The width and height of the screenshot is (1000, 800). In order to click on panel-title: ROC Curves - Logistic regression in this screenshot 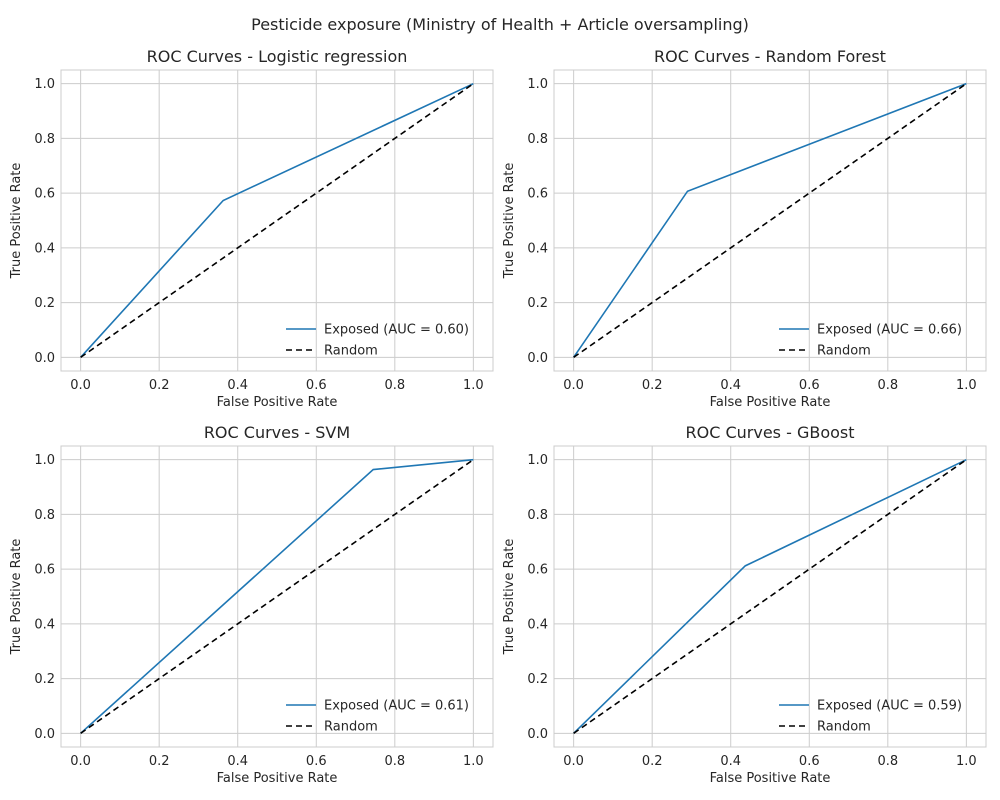, I will do `click(277, 56)`.